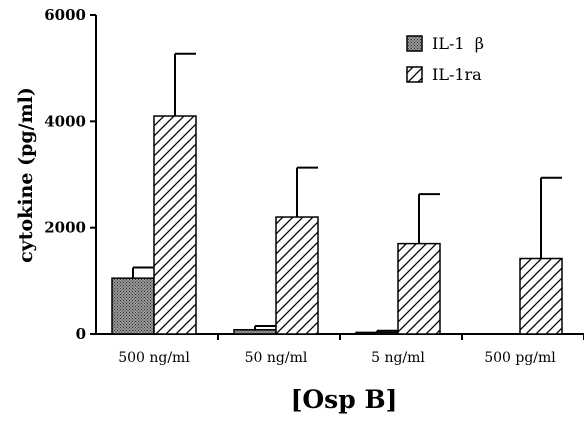 The height and width of the screenshot is (421, 584). Describe the element at coordinates (445, 59) in the screenshot. I see `legend: IL-1 β IL-1ra` at that location.